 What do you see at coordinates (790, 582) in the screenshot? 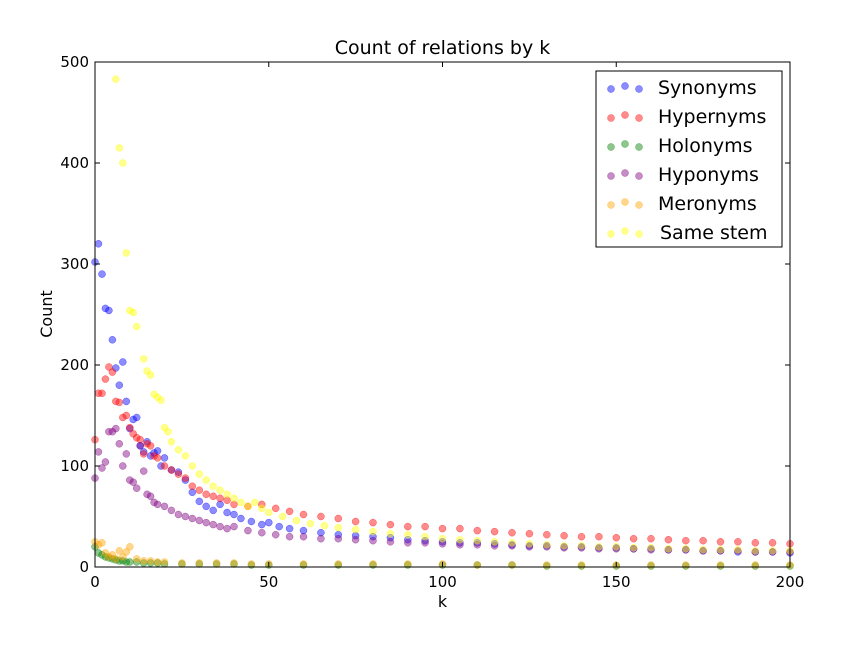
I see `x-tick-label: 200` at bounding box center [790, 582].